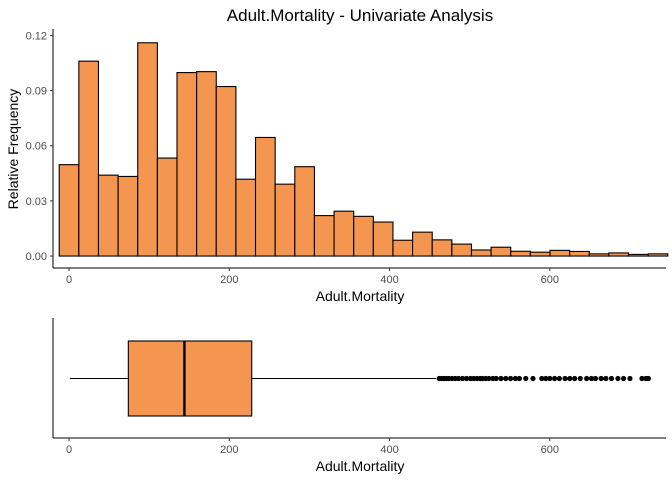 The width and height of the screenshot is (672, 480). Describe the element at coordinates (36, 92) in the screenshot. I see `y-tick-label: 0.09` at that location.